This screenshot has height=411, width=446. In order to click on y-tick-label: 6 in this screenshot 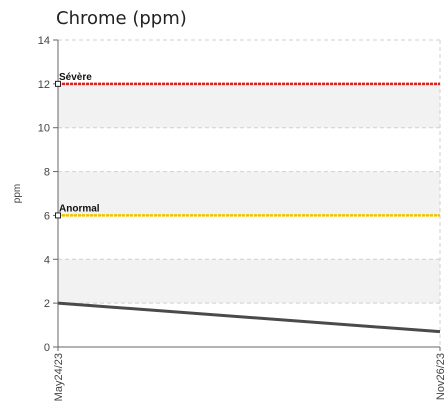, I will do `click(47, 216)`.